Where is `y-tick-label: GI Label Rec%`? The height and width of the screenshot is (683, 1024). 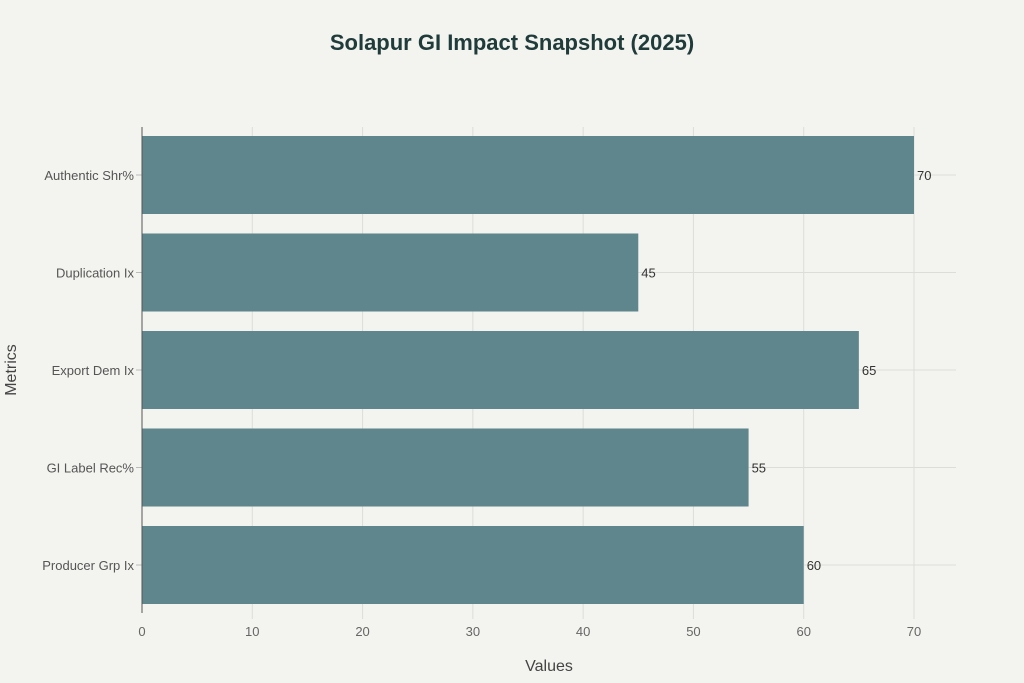
y-tick-label: GI Label Rec% is located at coordinates (91, 468).